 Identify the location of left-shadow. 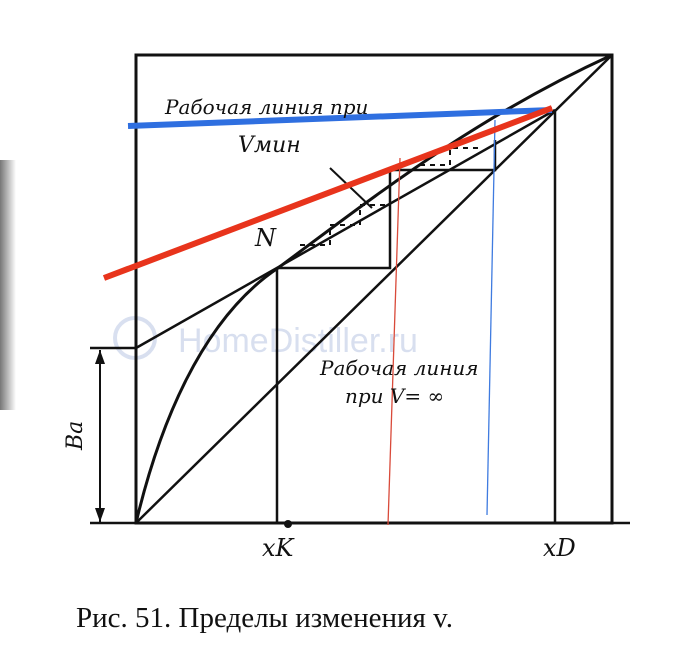
(8, 285).